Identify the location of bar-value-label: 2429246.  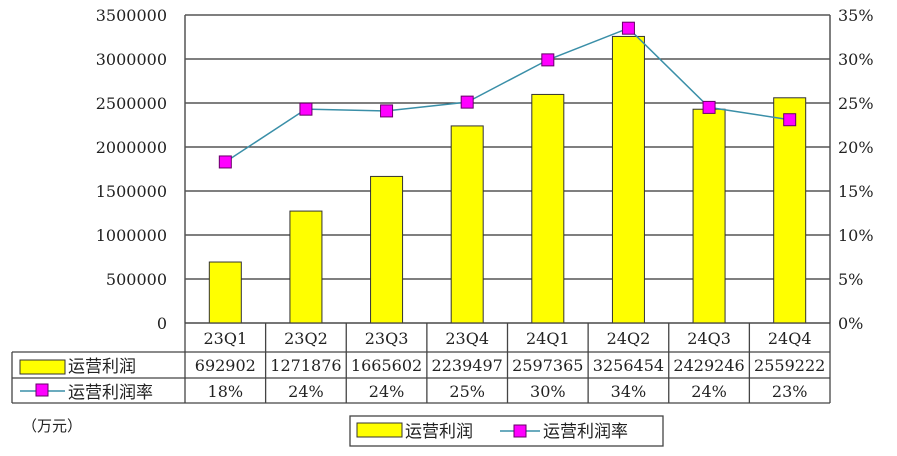
(708, 365).